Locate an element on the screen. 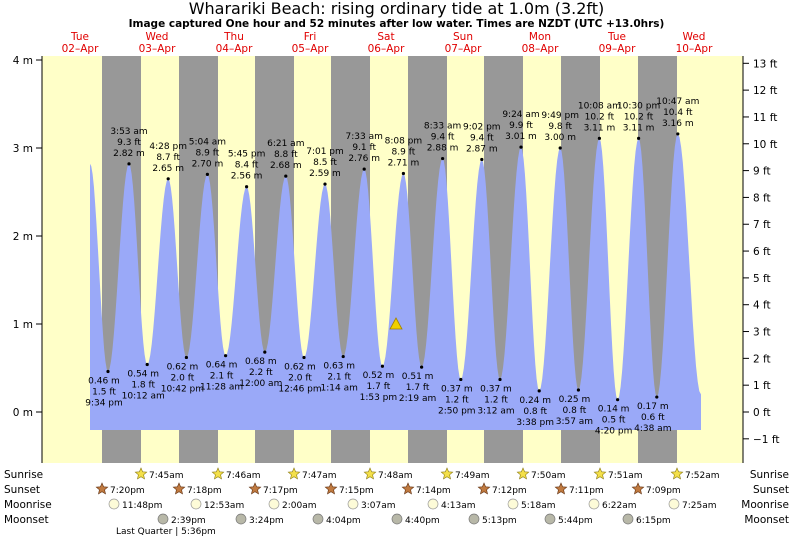  day-date: 08–Apr is located at coordinates (540, 49).